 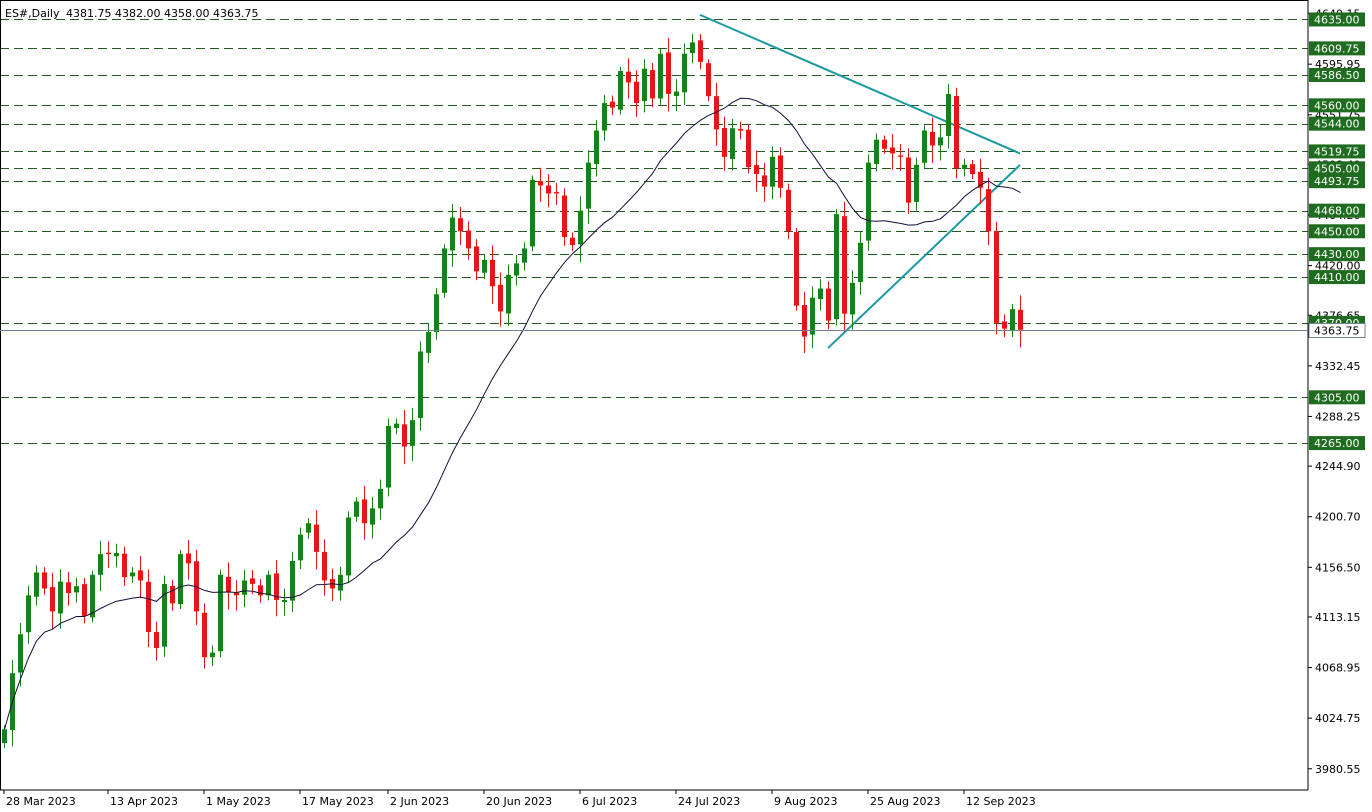 I want to click on chart-ohlc: 4381.75 4382.00 4358.00 4363.75, so click(x=162, y=13).